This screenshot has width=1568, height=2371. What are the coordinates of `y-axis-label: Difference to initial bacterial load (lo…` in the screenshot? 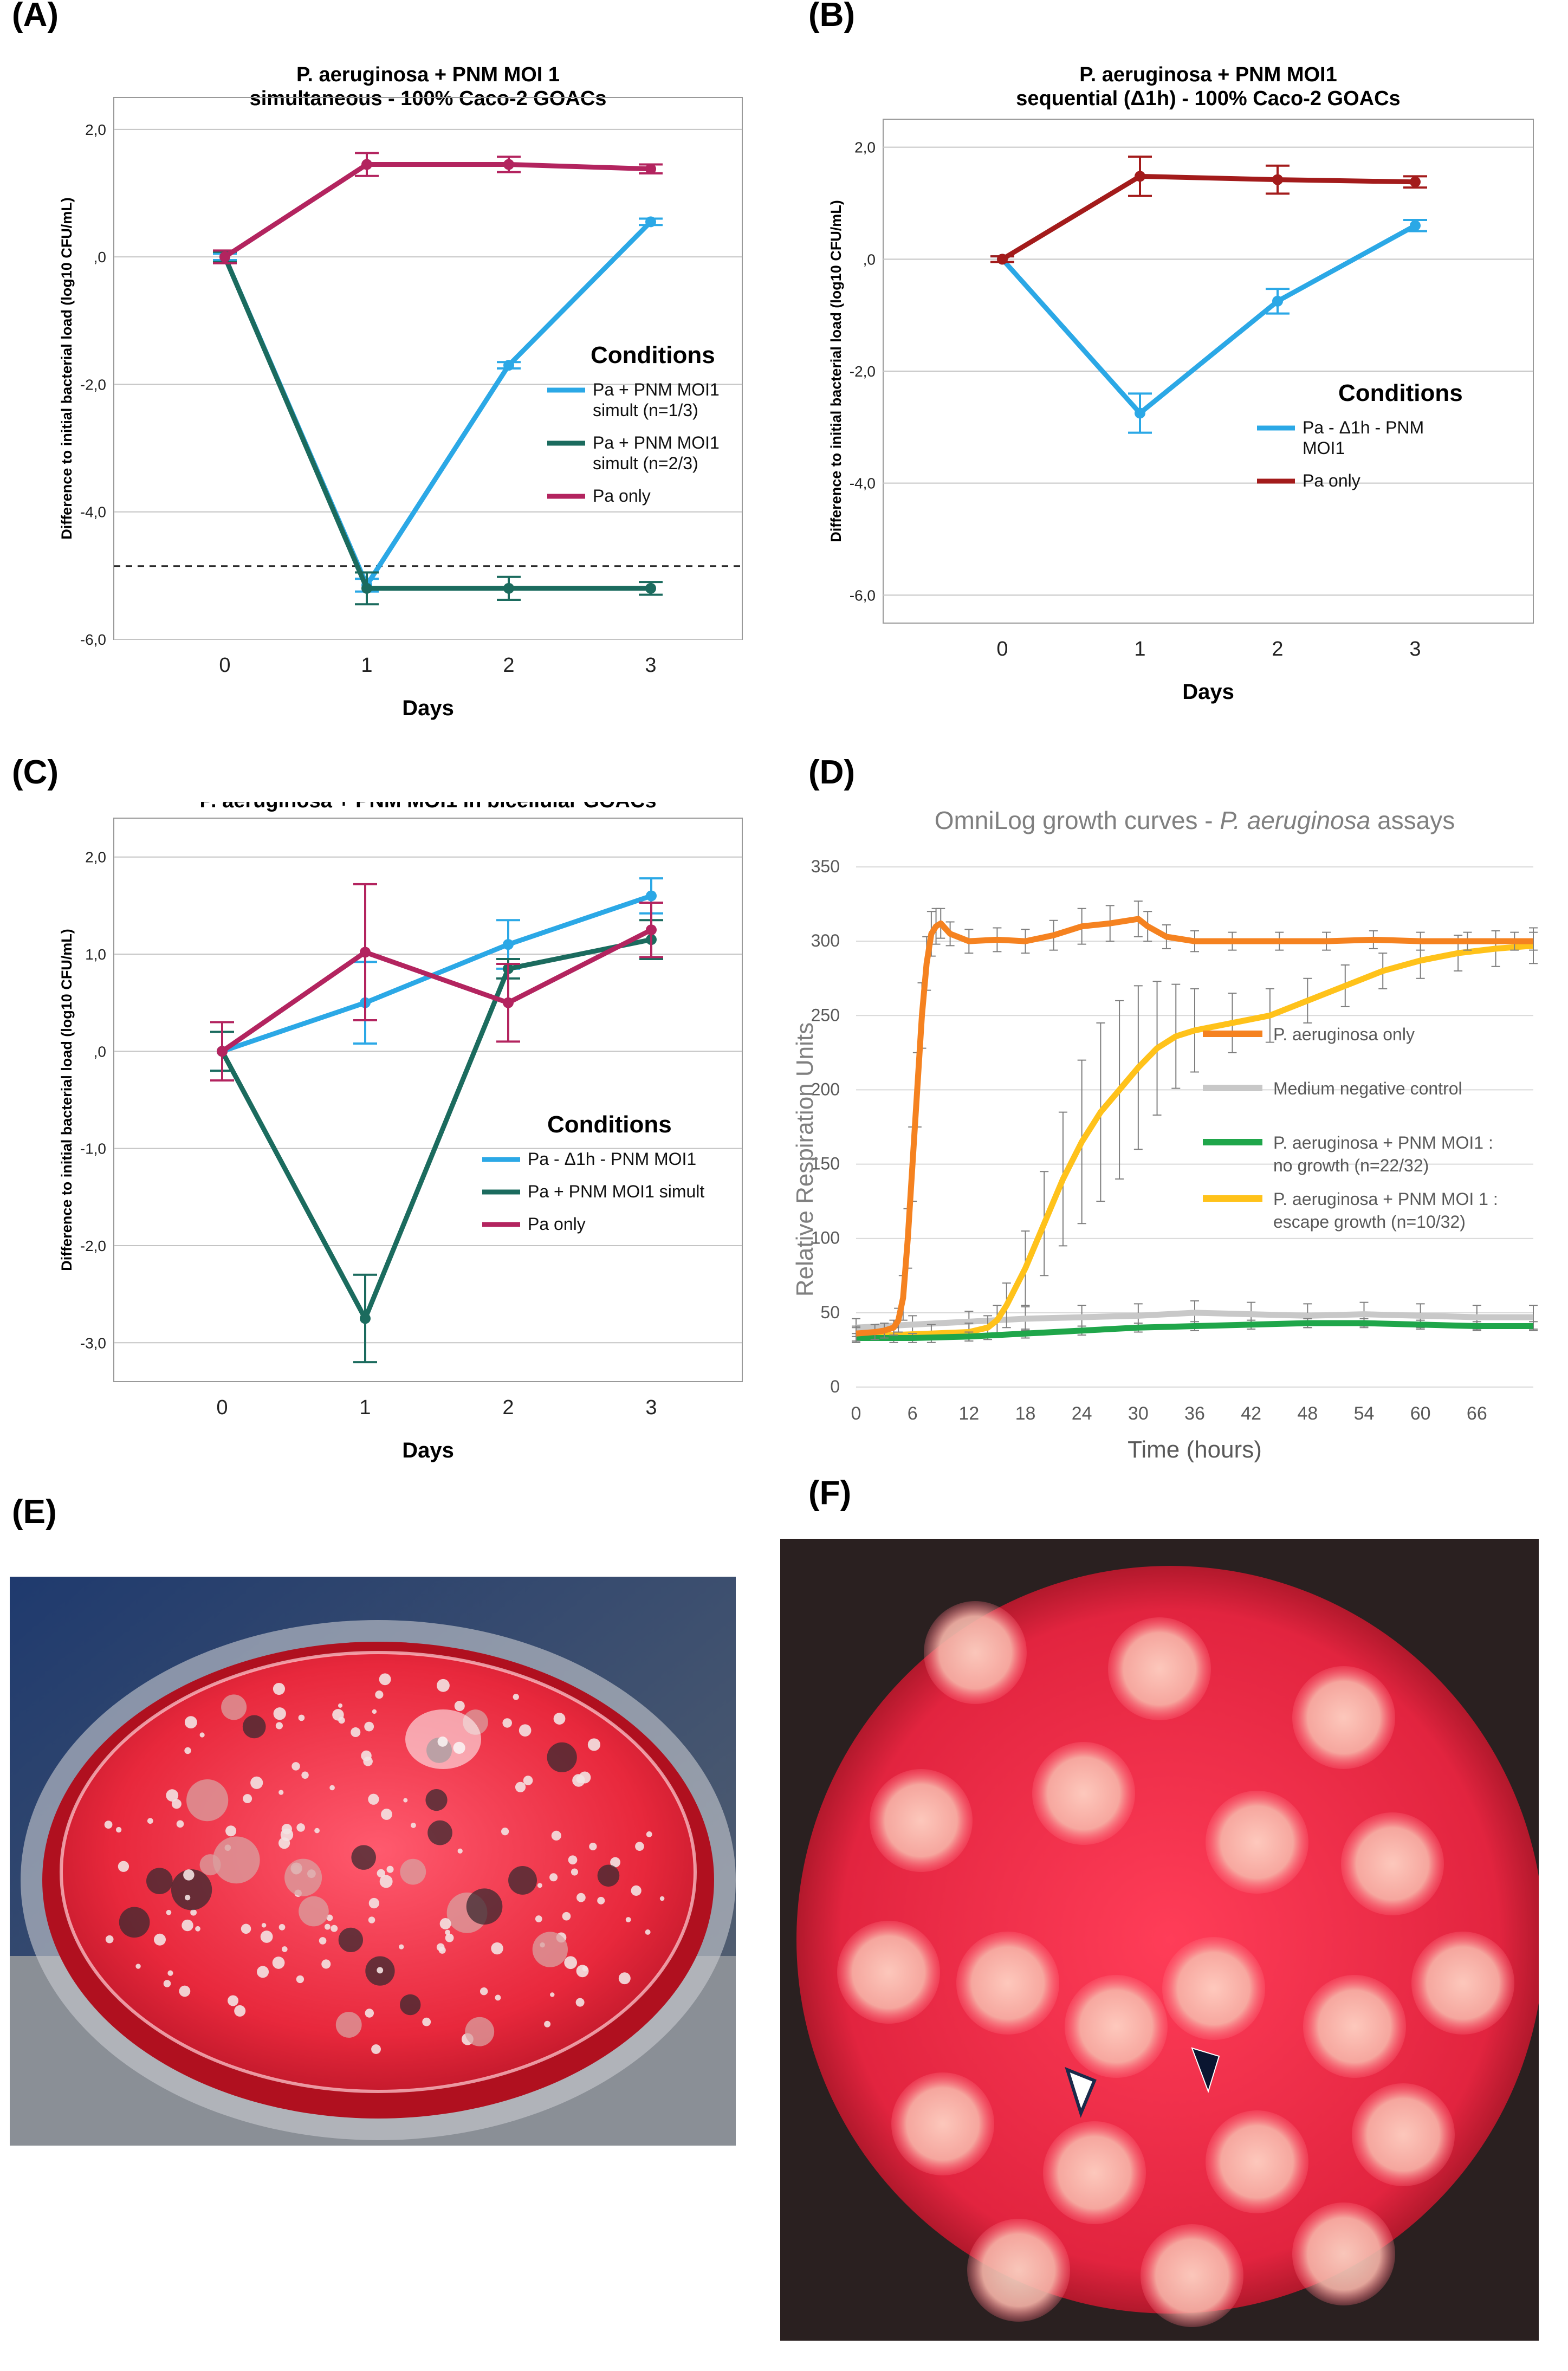 It's located at (836, 371).